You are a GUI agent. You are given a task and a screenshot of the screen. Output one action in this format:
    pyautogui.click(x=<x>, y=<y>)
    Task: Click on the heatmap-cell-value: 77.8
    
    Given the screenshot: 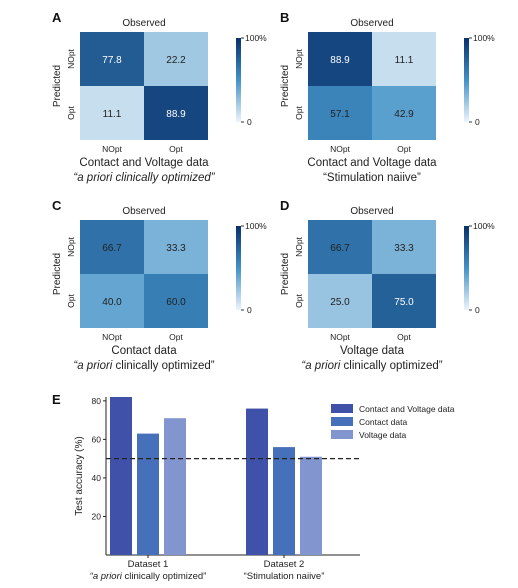 What is the action you would take?
    pyautogui.click(x=112, y=60)
    